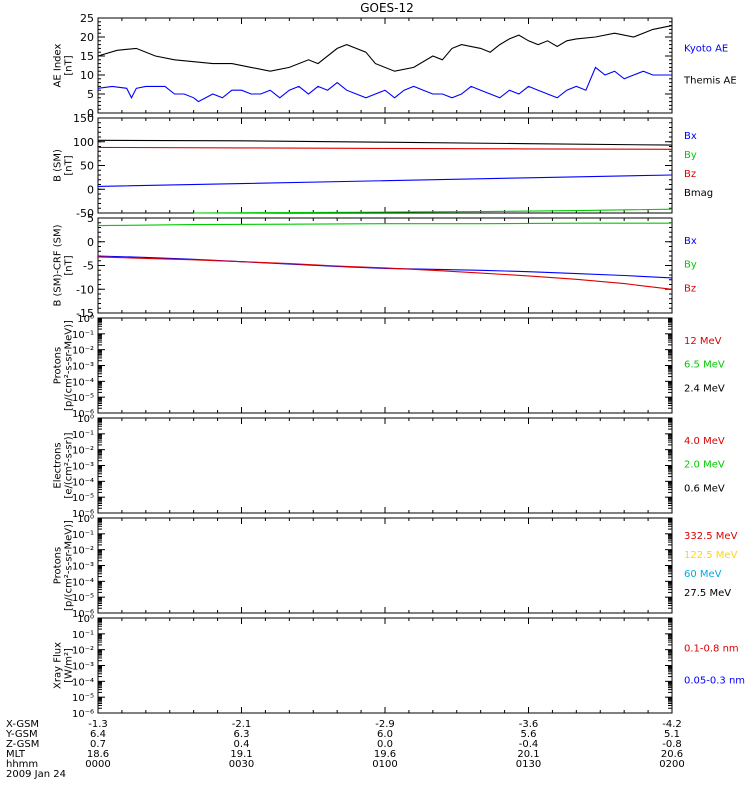  Describe the element at coordinates (384, 84) in the screenshot. I see `series-line-blue` at that location.